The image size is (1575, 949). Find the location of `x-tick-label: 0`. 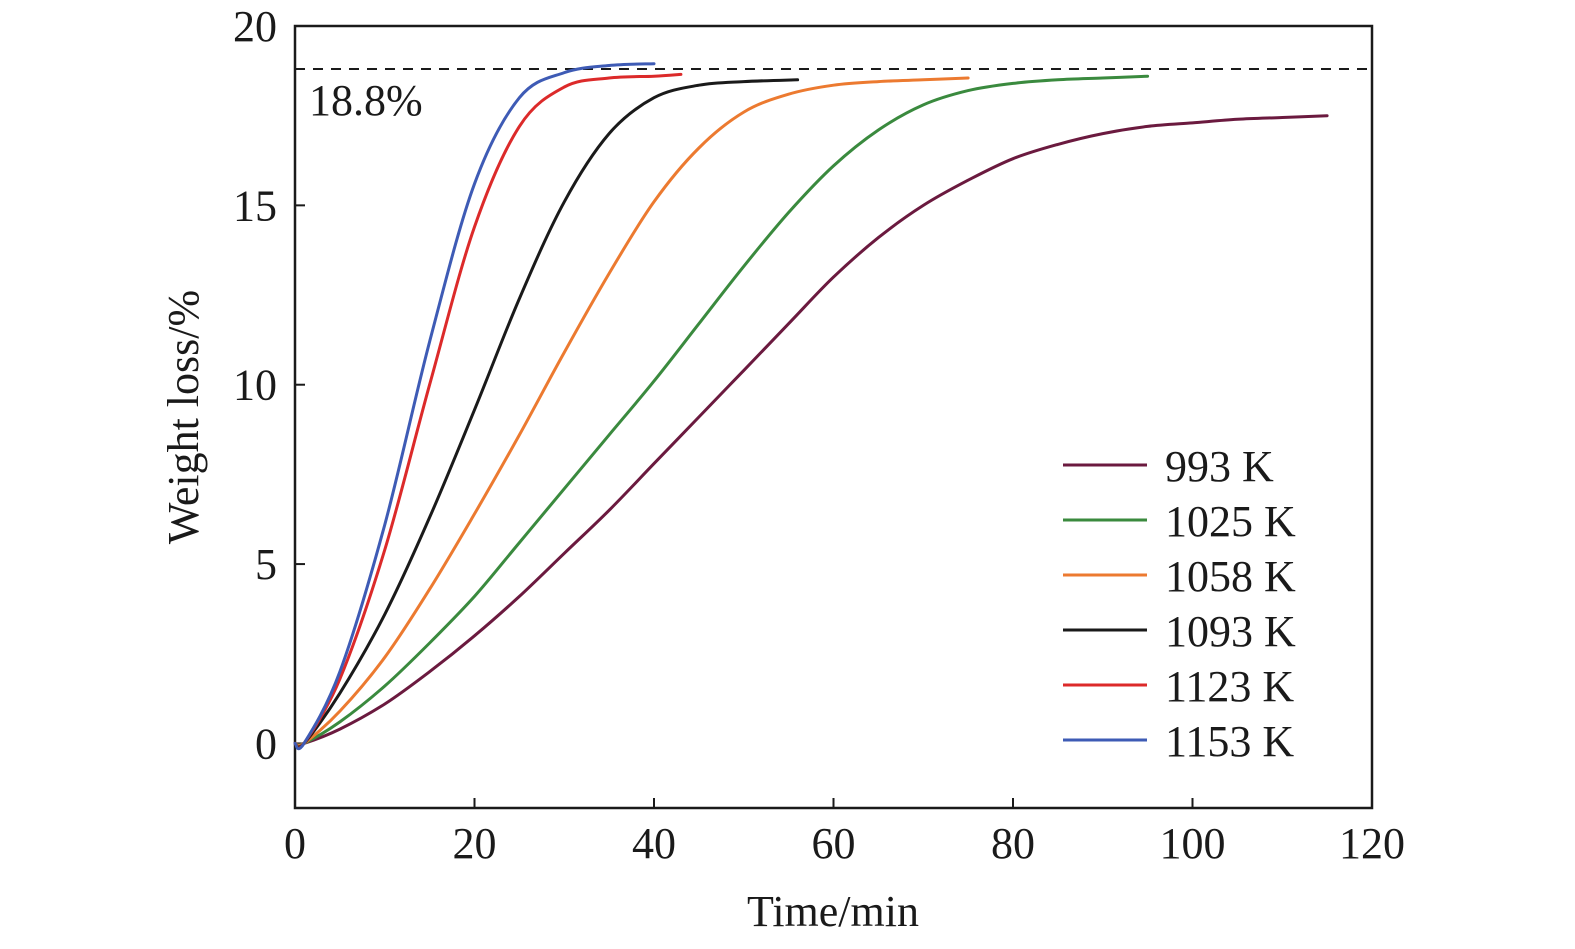

x-tick-label: 0 is located at coordinates (295, 843).